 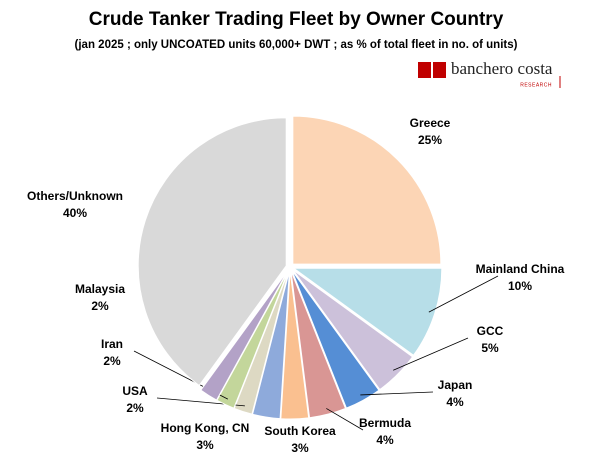 What do you see at coordinates (430, 123) in the screenshot?
I see `slice-label: Greece` at bounding box center [430, 123].